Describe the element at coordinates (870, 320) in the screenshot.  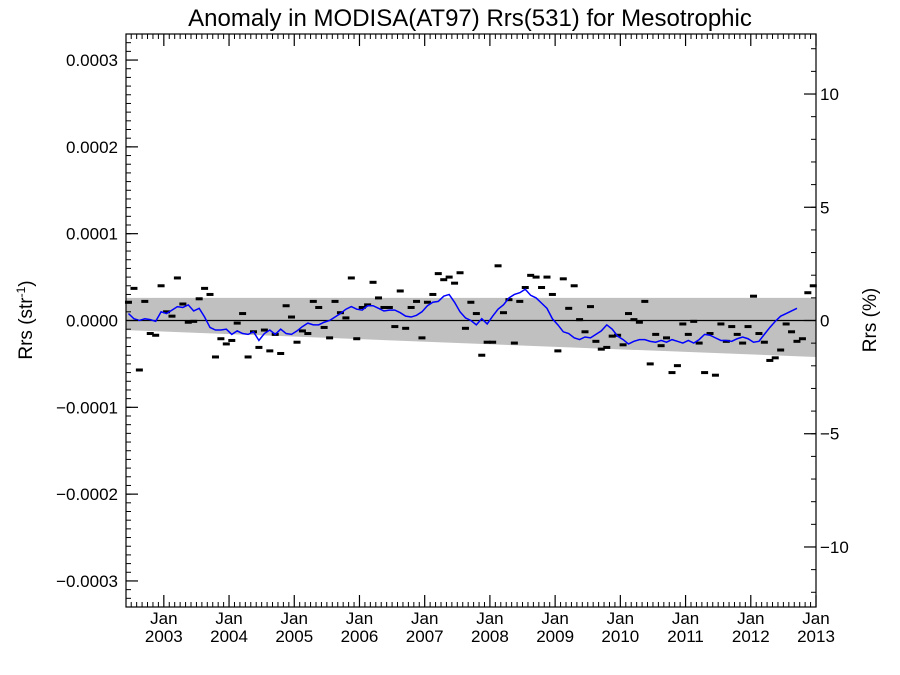
I see `y-axis-right-title: Rrs (%)` at that location.